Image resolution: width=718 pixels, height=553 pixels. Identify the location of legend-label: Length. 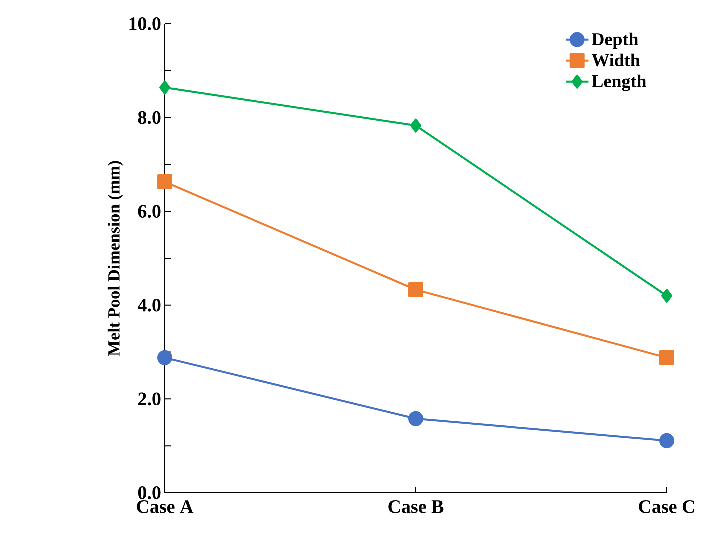
(619, 83).